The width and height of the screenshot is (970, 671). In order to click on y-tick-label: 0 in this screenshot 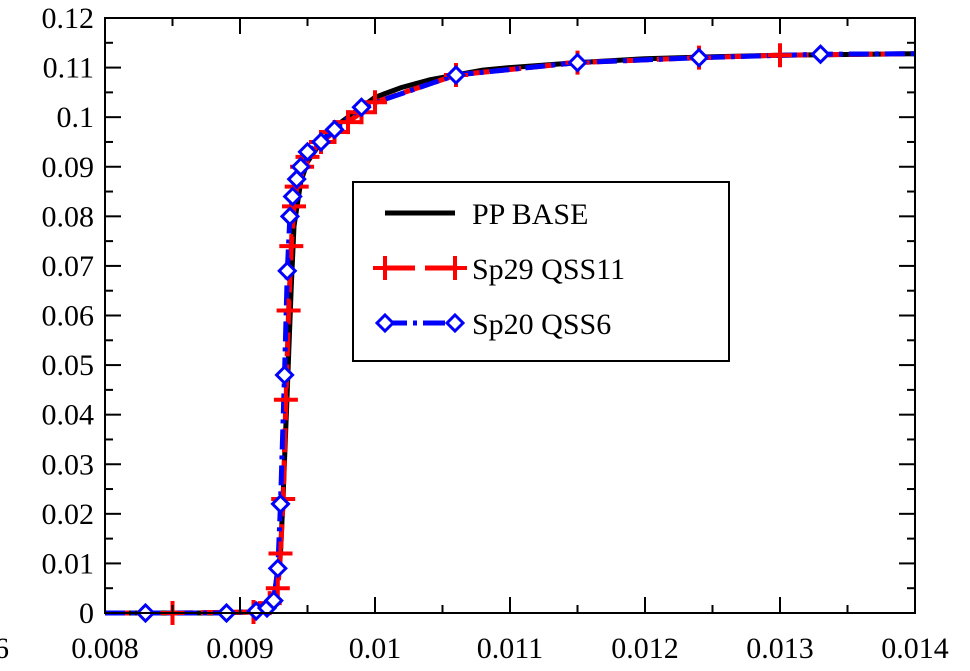, I will do `click(86, 613)`.